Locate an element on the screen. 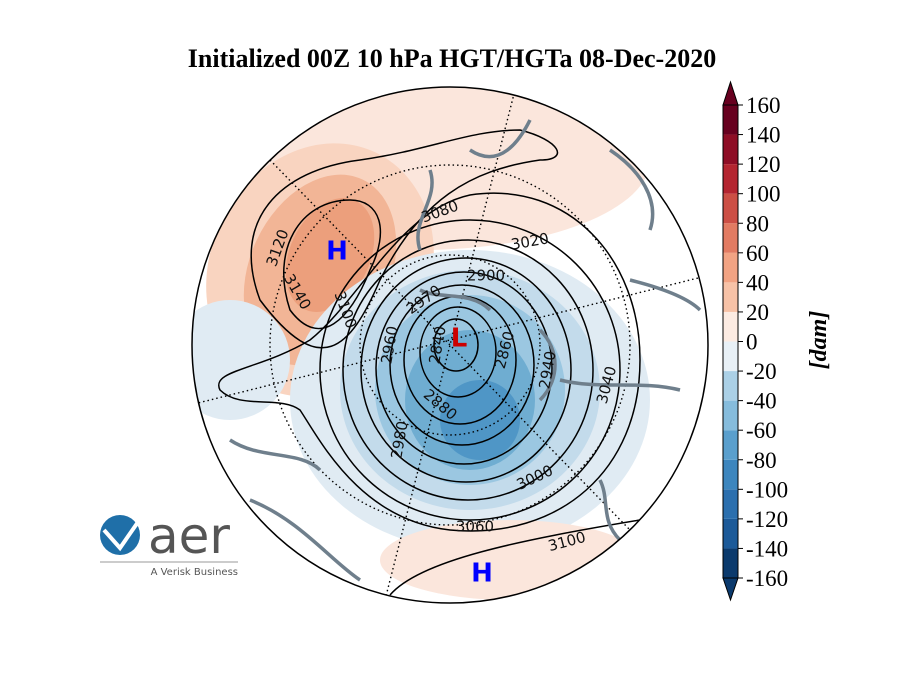  colorbar-label: [dam] is located at coordinates (819, 340).